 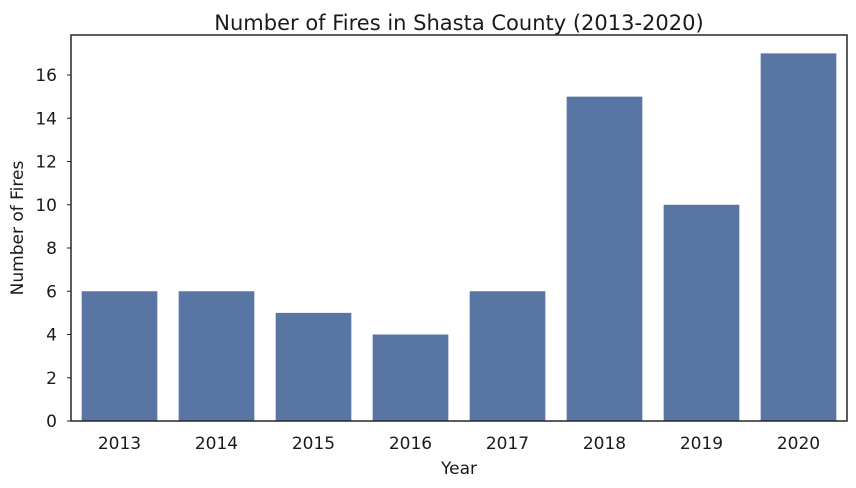 What do you see at coordinates (51, 379) in the screenshot?
I see `y-tick-label-2: 2` at bounding box center [51, 379].